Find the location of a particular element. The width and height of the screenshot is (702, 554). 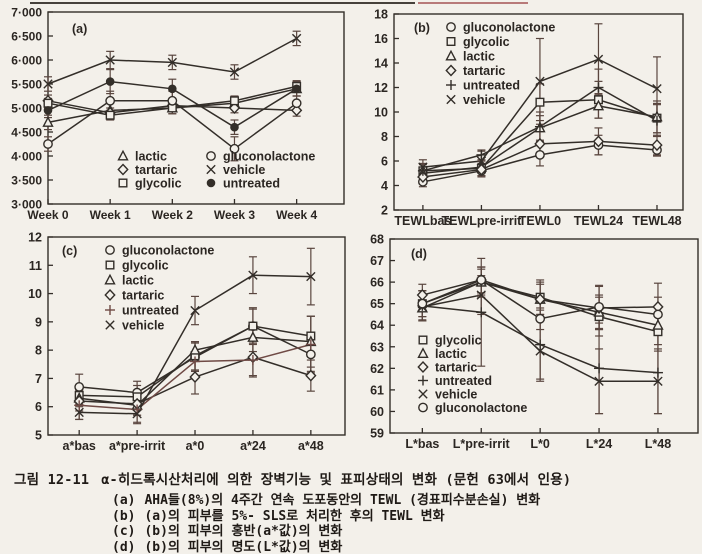

y-tick-label: 61 is located at coordinates (377, 390).